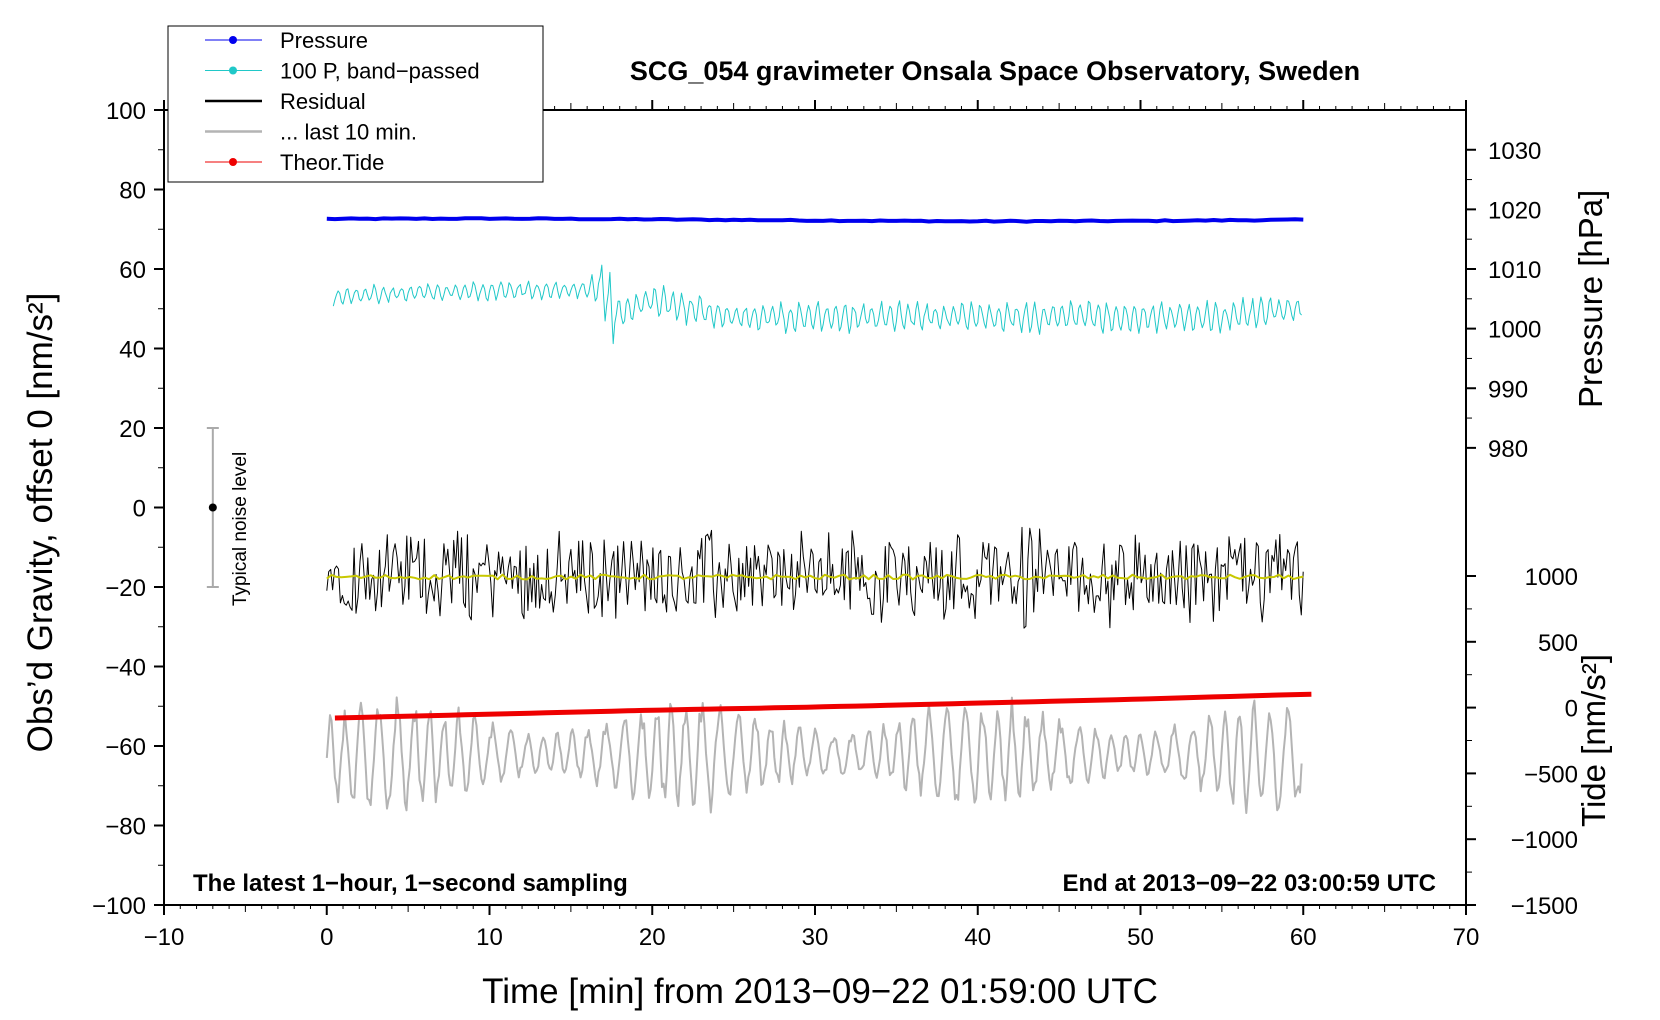  Describe the element at coordinates (1303, 937) in the screenshot. I see `x-tick-label: 60` at that location.